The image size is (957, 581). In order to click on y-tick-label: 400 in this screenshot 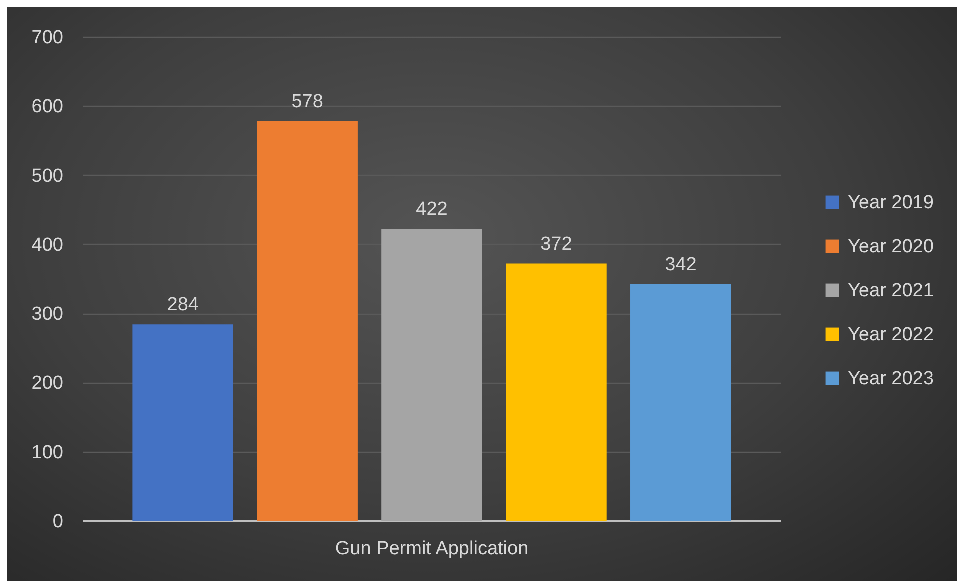, I will do `click(48, 245)`.